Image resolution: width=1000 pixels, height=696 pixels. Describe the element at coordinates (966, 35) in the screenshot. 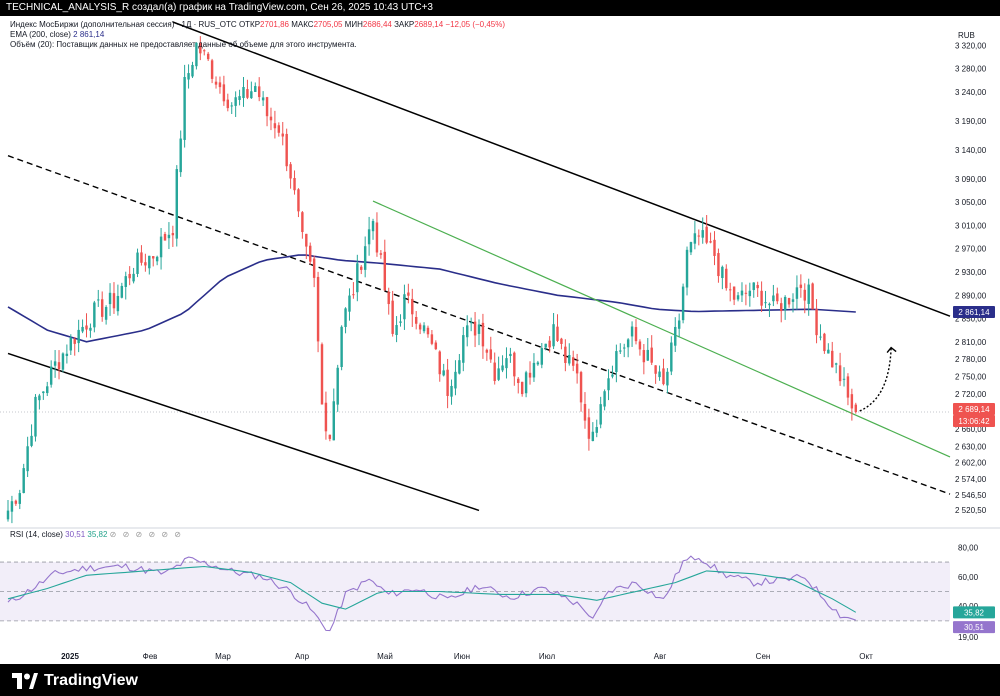

I see `currency-label: RUB` at that location.